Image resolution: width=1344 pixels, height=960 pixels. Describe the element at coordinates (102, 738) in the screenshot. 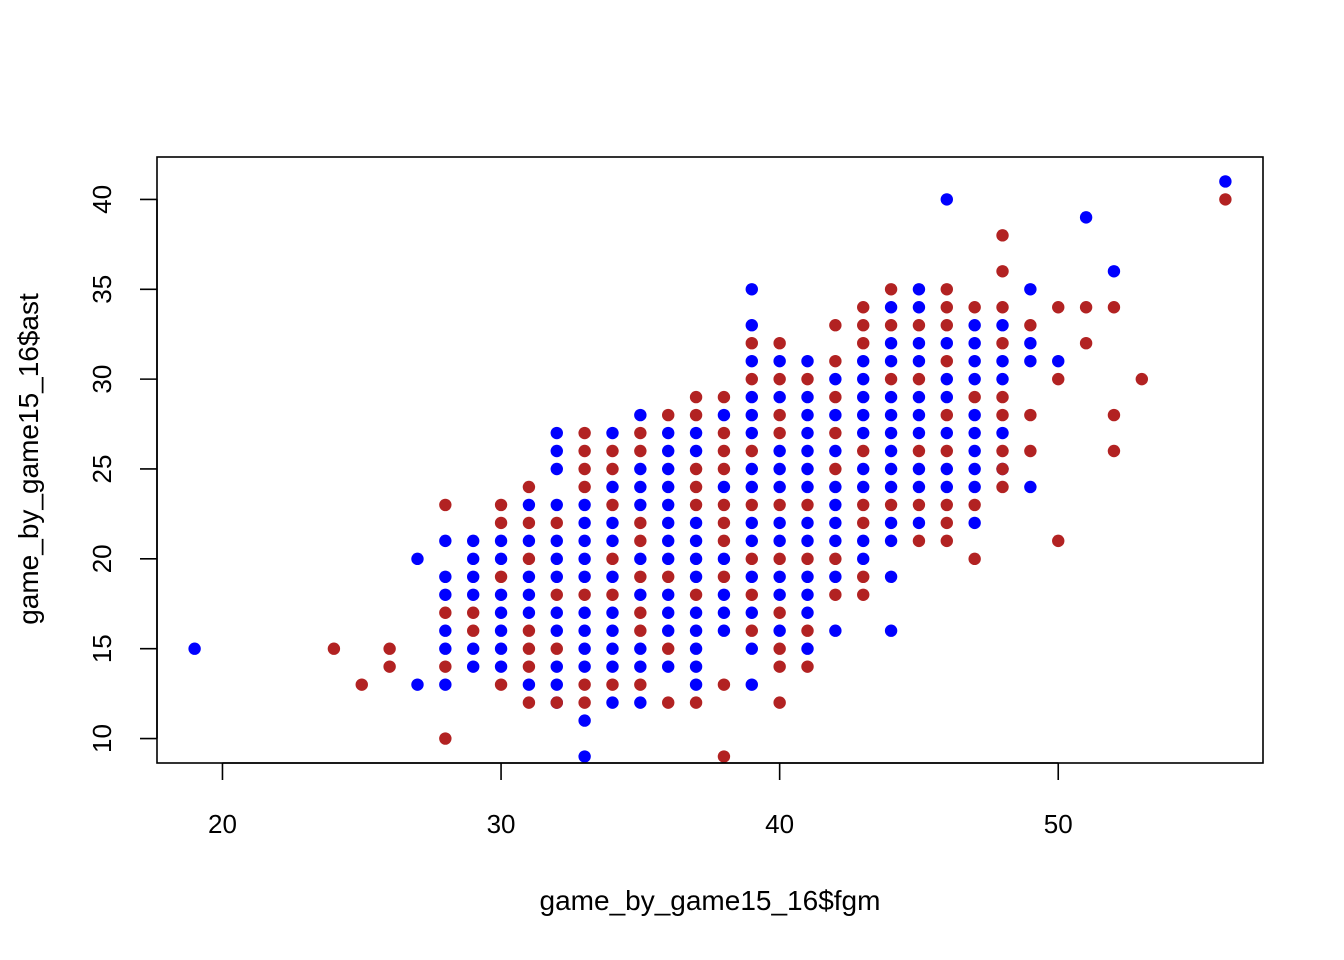

I see `y-tick-label: 10` at that location.